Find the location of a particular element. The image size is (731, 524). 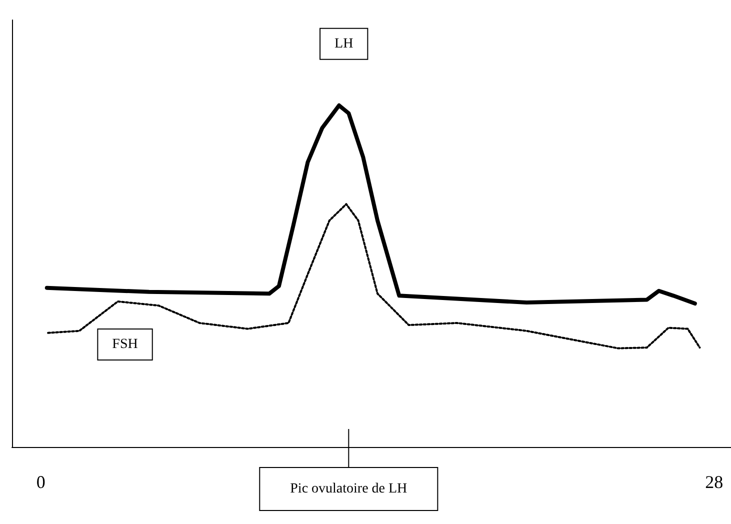

x-tick-label: 28 is located at coordinates (714, 482).